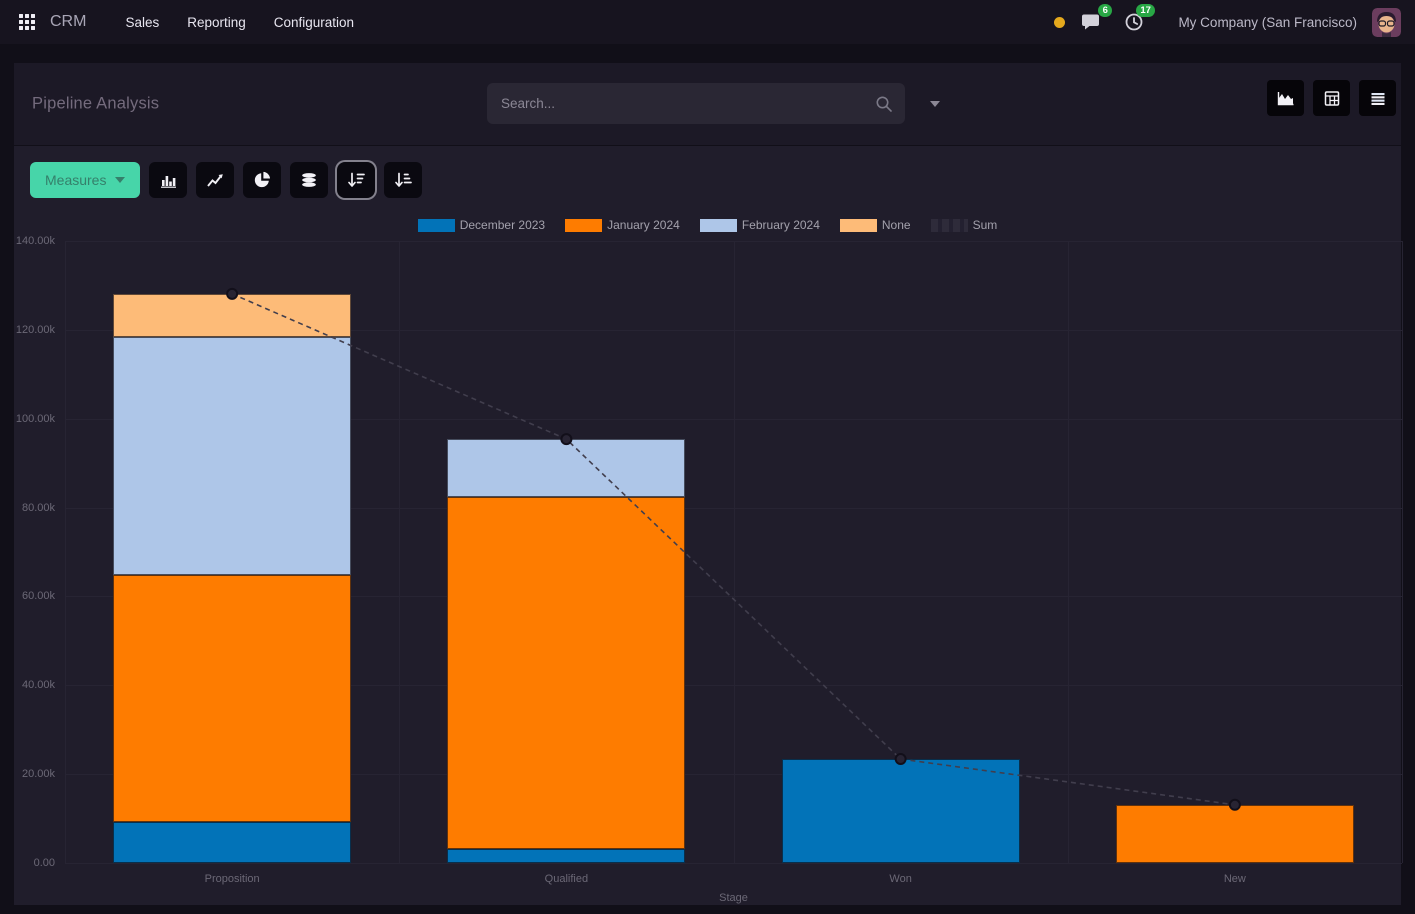 This screenshot has width=1415, height=914. Describe the element at coordinates (900, 879) in the screenshot. I see `x-tick-label: Won` at that location.